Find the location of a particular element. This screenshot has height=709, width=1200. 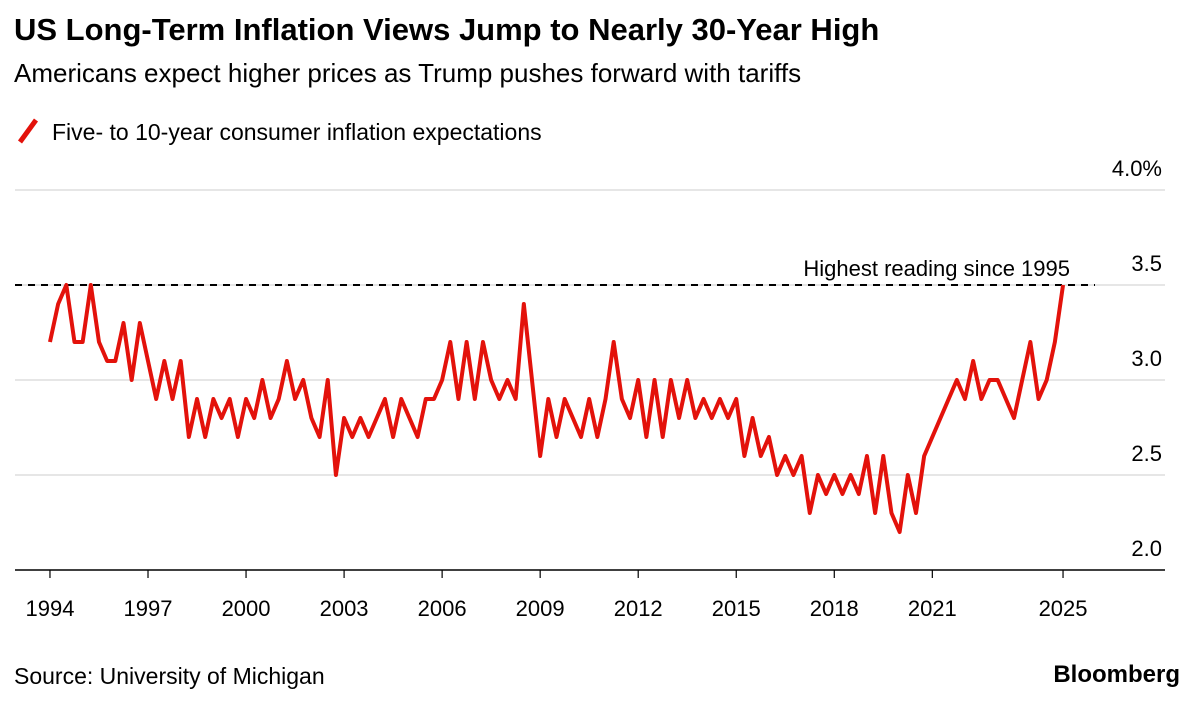

x-tick-label: 2006 is located at coordinates (442, 608).